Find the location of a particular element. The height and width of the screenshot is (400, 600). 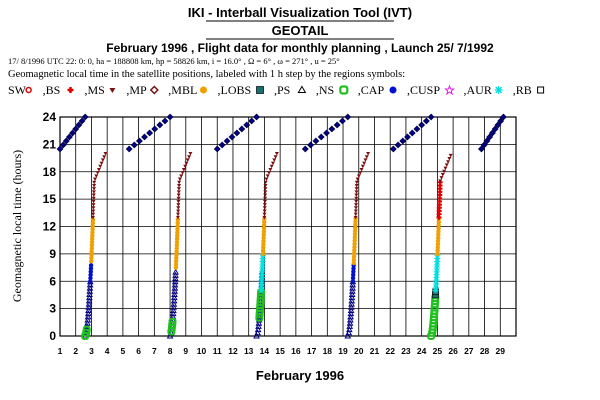

chart-title: IKI - Interball Visualization Tool (IVT) is located at coordinates (300, 12).